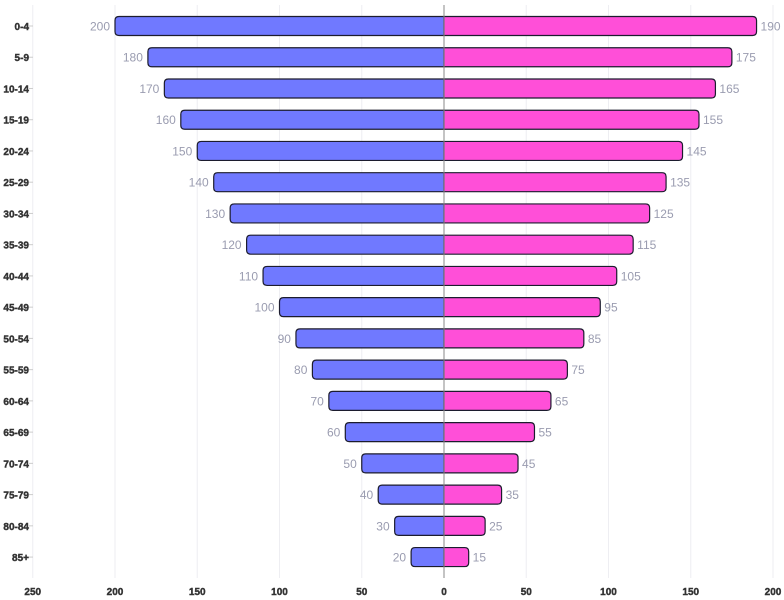  What do you see at coordinates (771, 27) in the screenshot?
I see `data-label-right: 190` at bounding box center [771, 27].